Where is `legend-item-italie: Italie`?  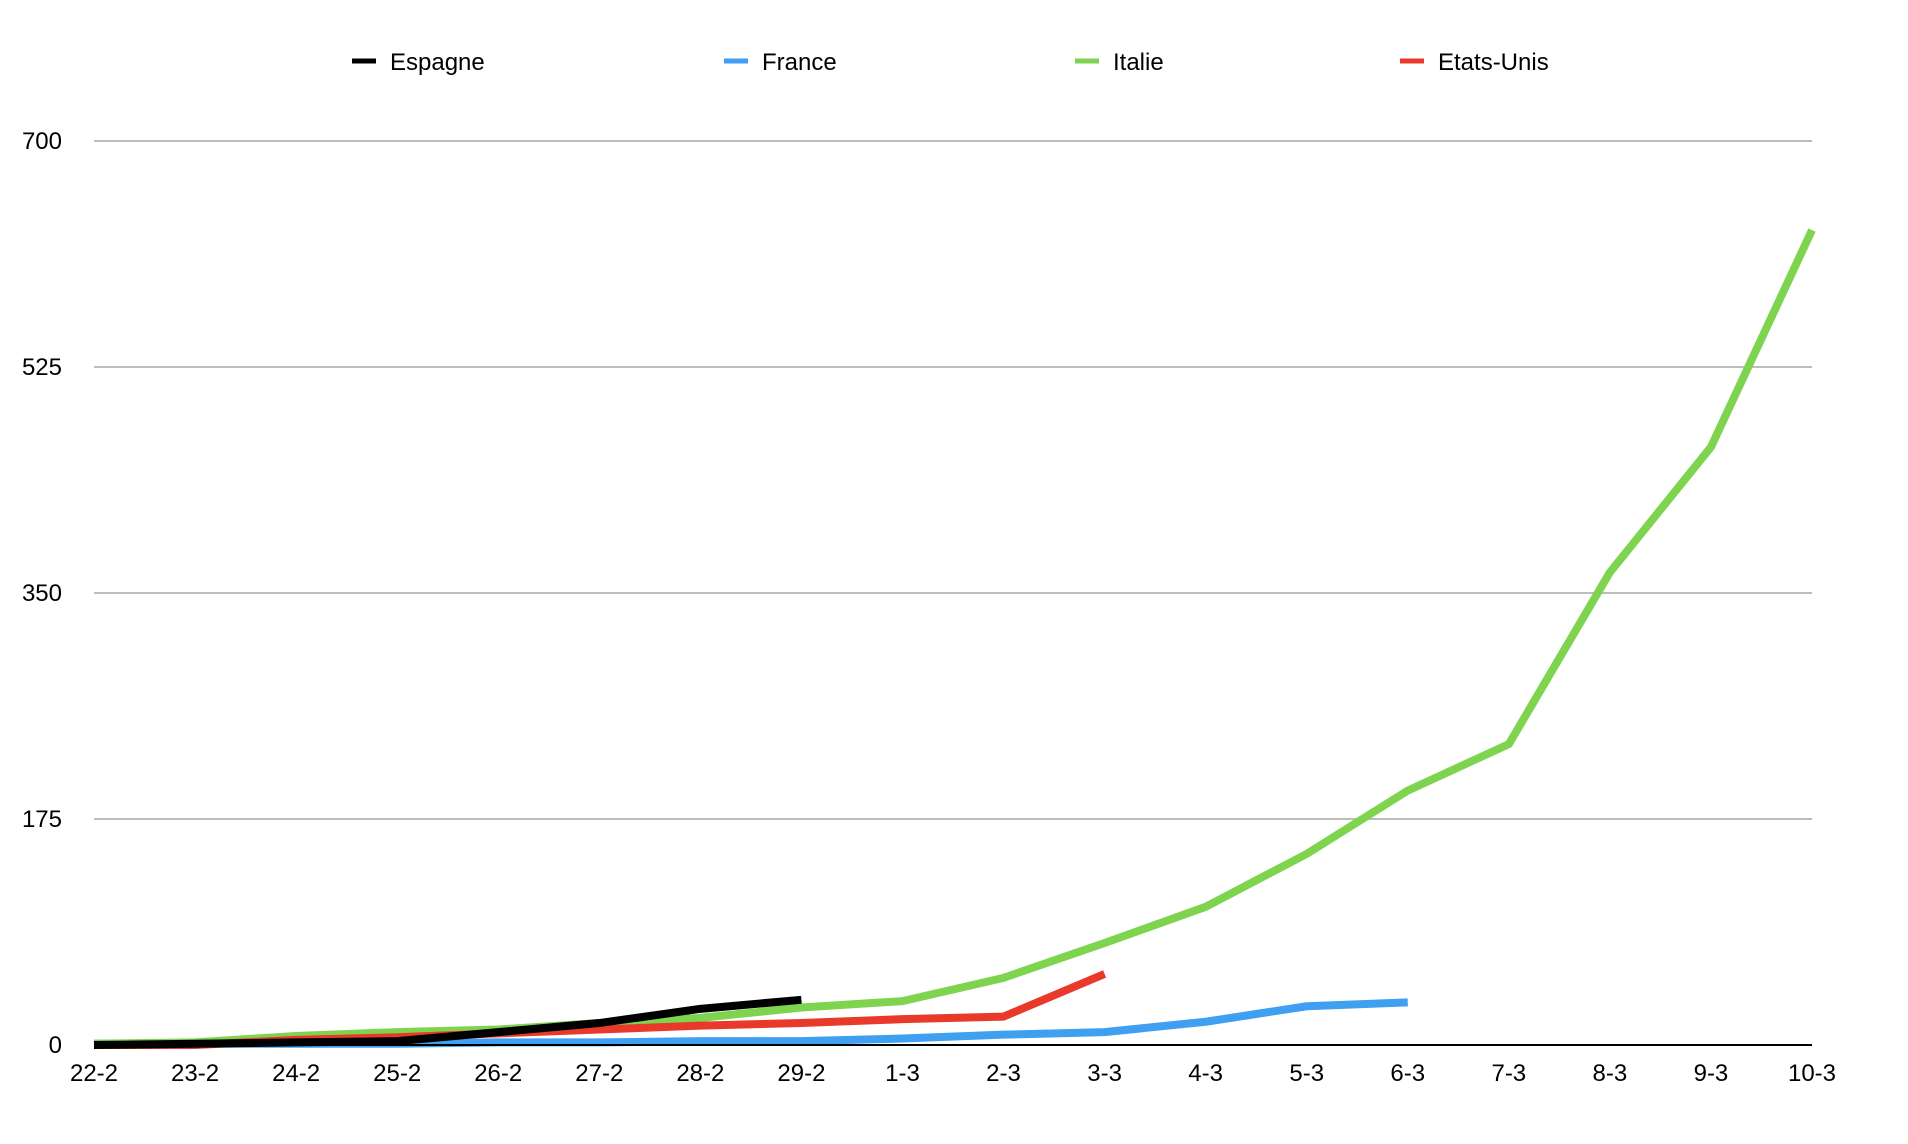 legend-item-italie: Italie is located at coordinates (1119, 62).